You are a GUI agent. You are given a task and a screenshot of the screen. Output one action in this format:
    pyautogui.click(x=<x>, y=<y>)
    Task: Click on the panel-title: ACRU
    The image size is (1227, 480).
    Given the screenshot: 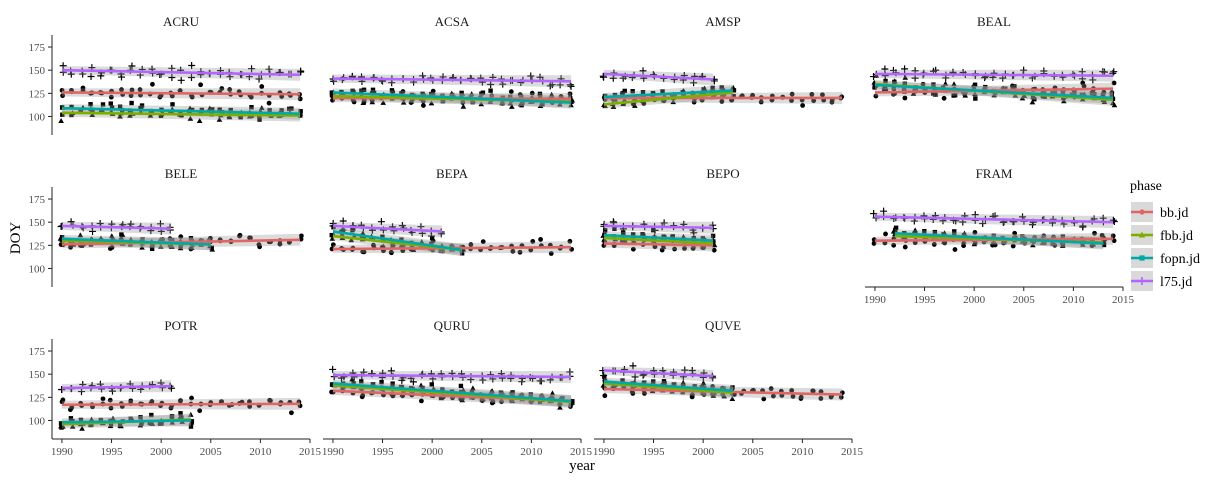 What is the action you would take?
    pyautogui.click(x=181, y=21)
    